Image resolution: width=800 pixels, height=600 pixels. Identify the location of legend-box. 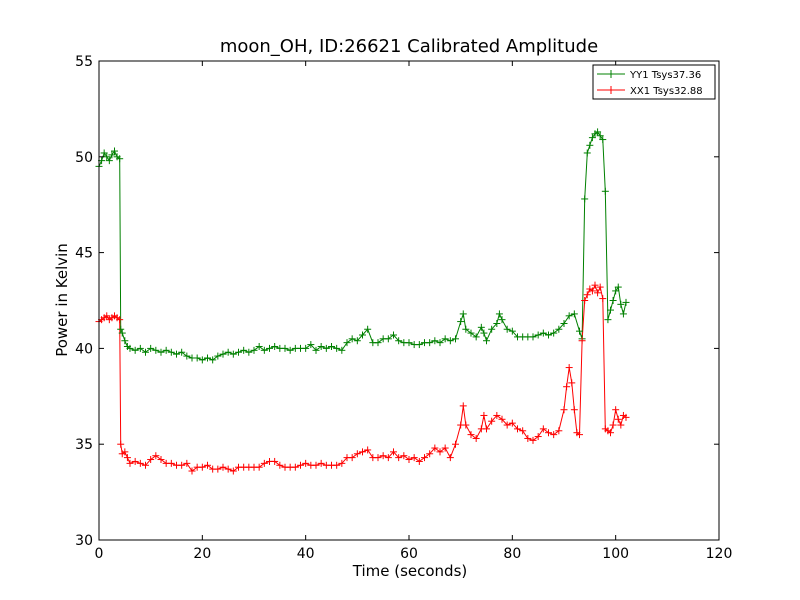
(654, 82).